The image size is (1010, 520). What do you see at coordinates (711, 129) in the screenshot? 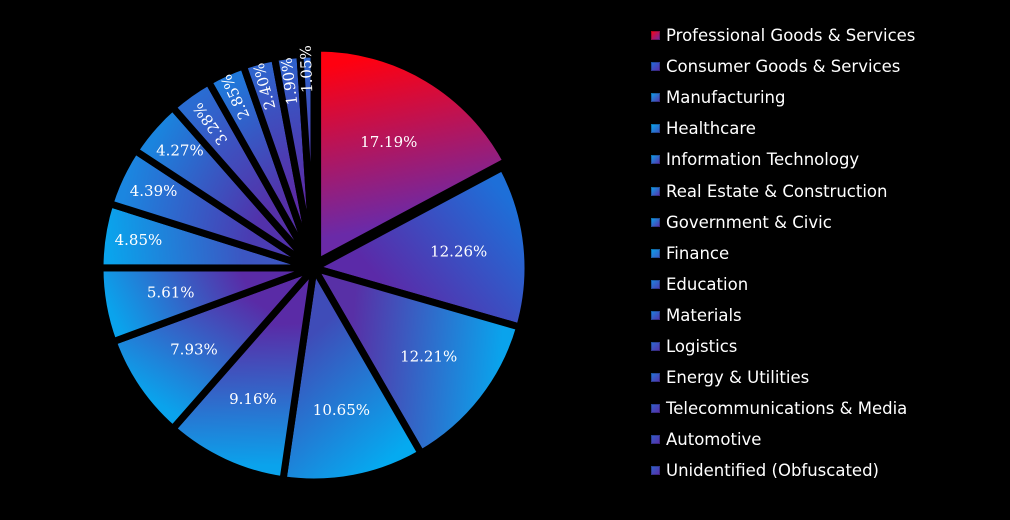
I see `legend-label: Healthcare` at bounding box center [711, 129].